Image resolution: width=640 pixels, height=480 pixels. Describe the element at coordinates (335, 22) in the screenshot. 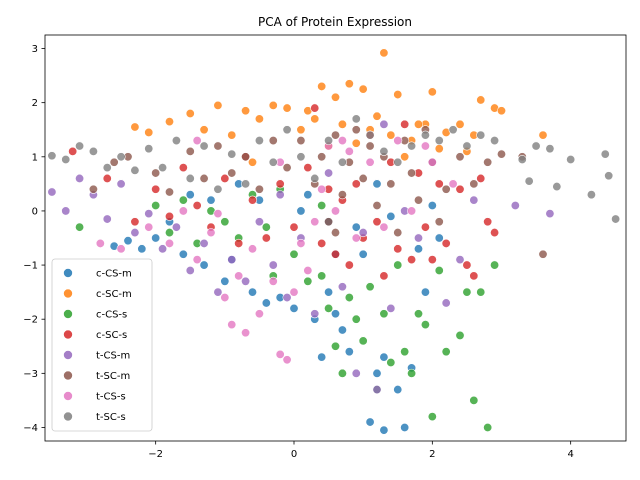

I see `chart-title: PCA of Protein Expression` at that location.